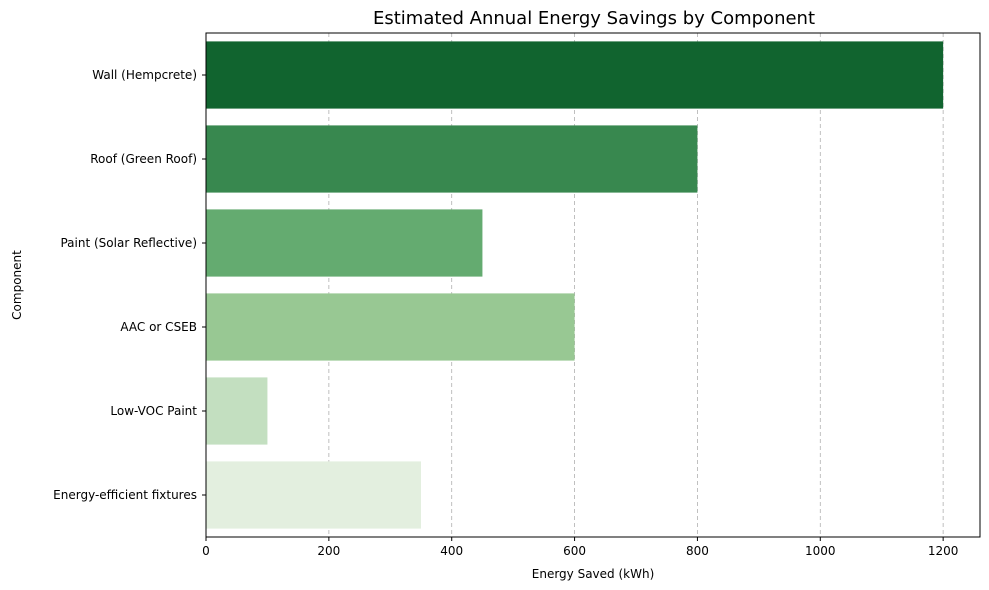  I want to click on x-tick-label: 0, so click(206, 551).